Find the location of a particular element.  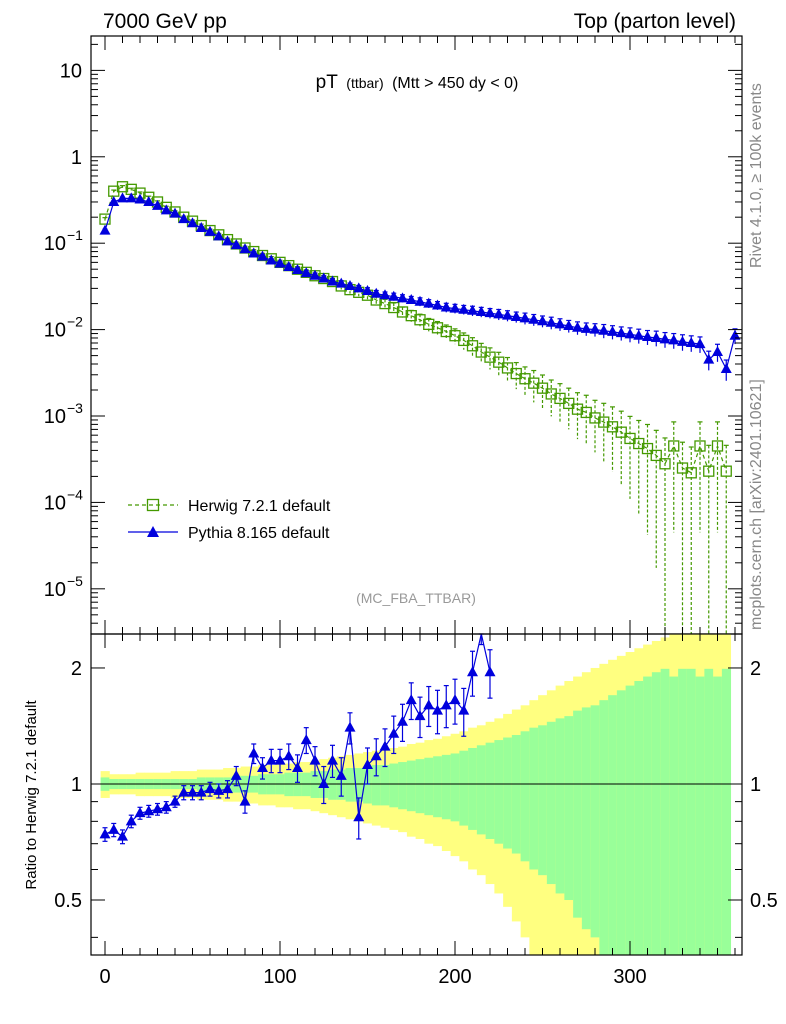

ratio-y-tick-label-right: 2 is located at coordinates (755, 669).